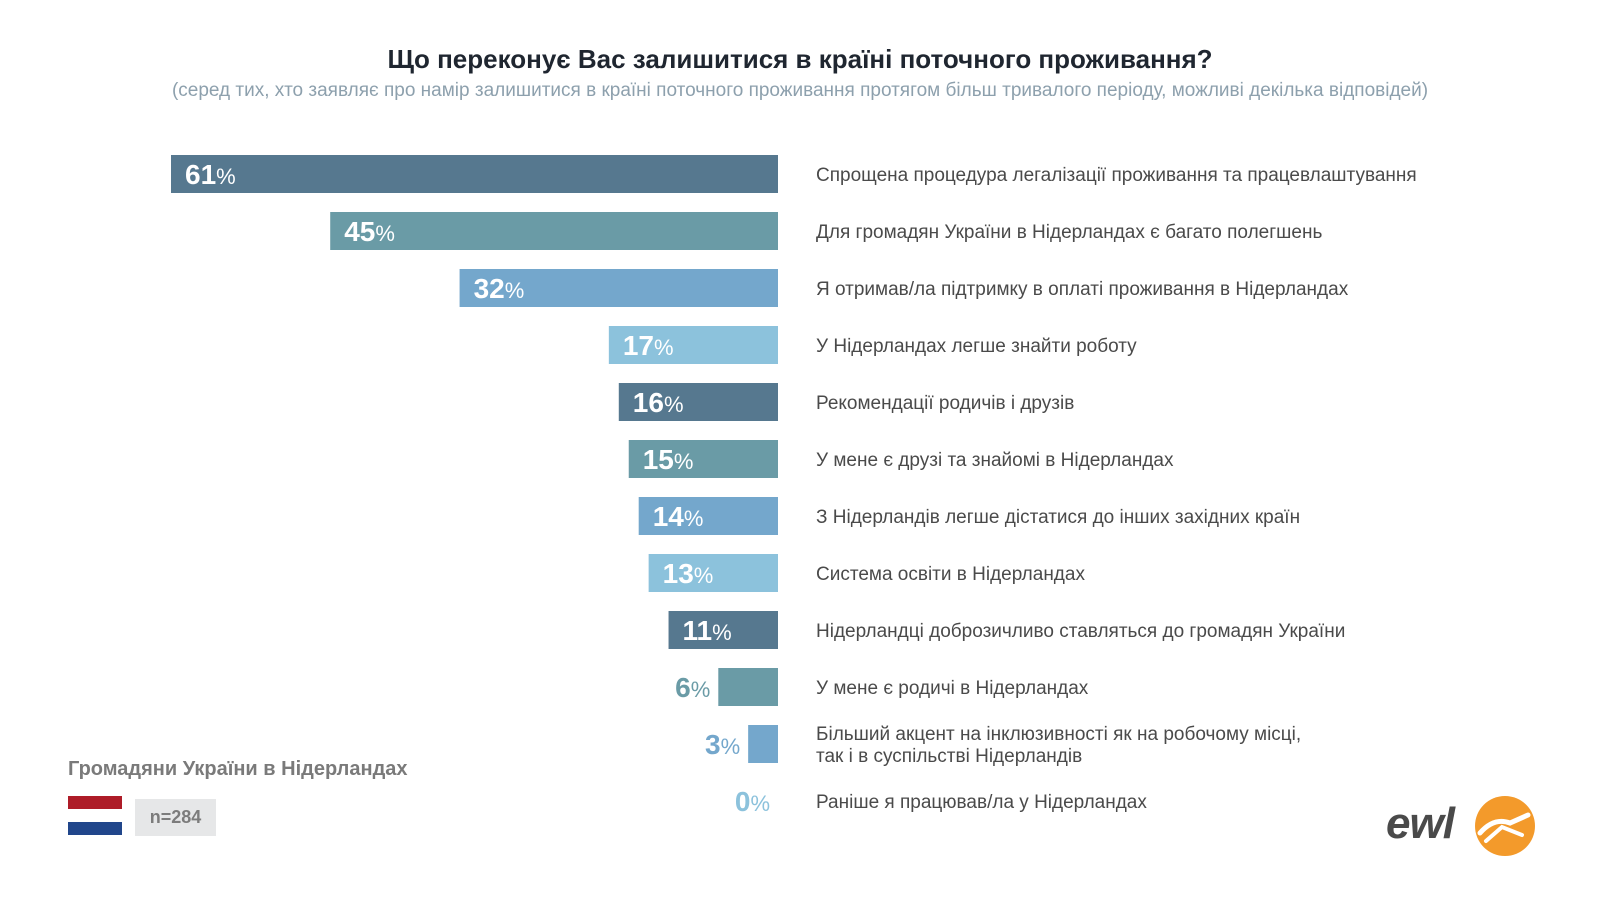 The height and width of the screenshot is (900, 1600). I want to click on value-label: 17%, so click(648, 345).